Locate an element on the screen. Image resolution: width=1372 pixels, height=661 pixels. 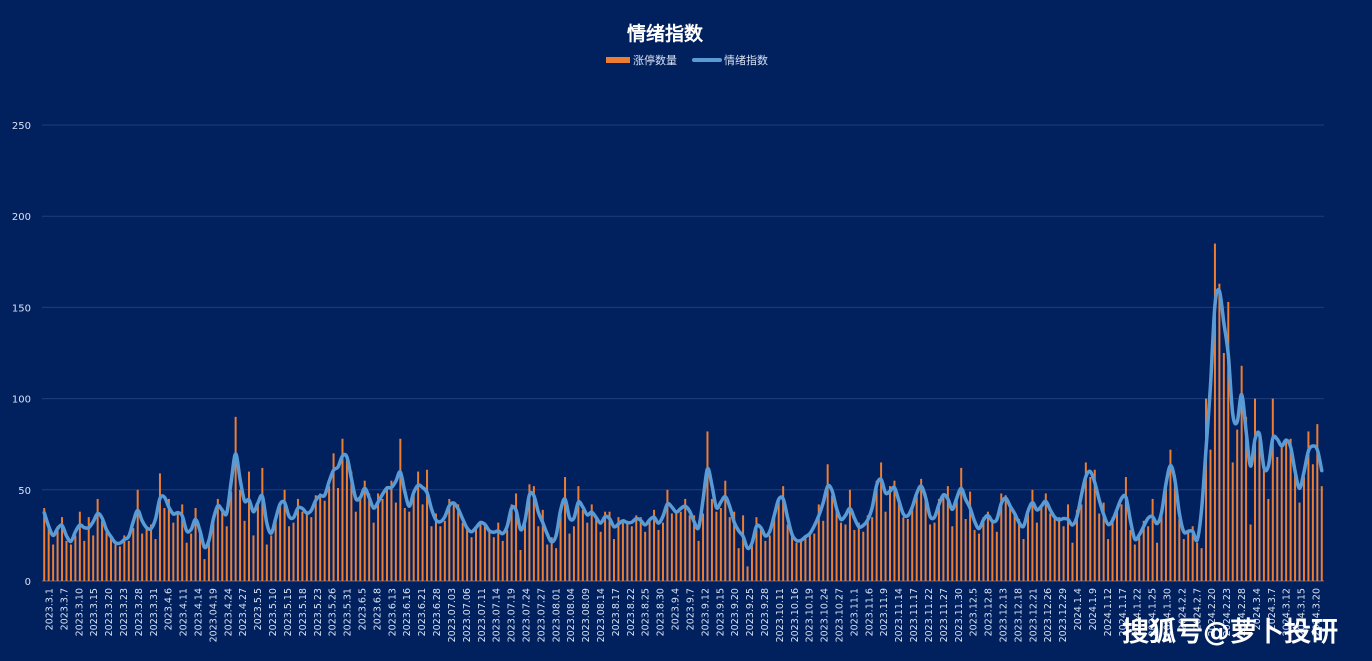
x-tick-label: 2024.3.7 is located at coordinates (1272, 609).